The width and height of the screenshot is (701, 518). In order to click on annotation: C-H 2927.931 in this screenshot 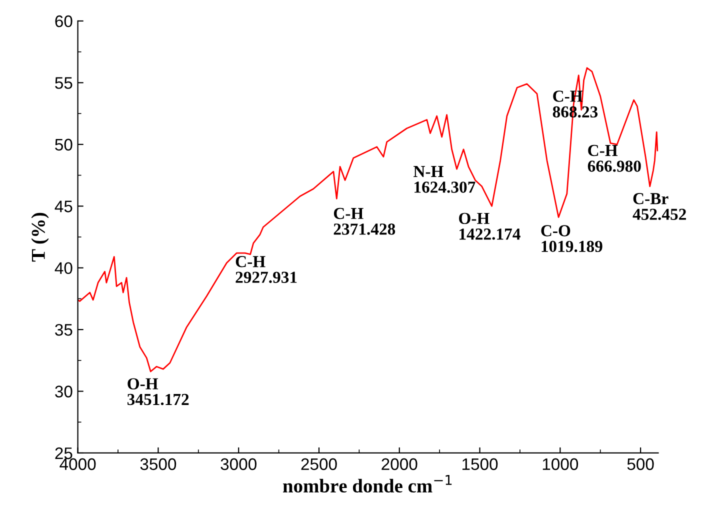, I will do `click(266, 270)`.